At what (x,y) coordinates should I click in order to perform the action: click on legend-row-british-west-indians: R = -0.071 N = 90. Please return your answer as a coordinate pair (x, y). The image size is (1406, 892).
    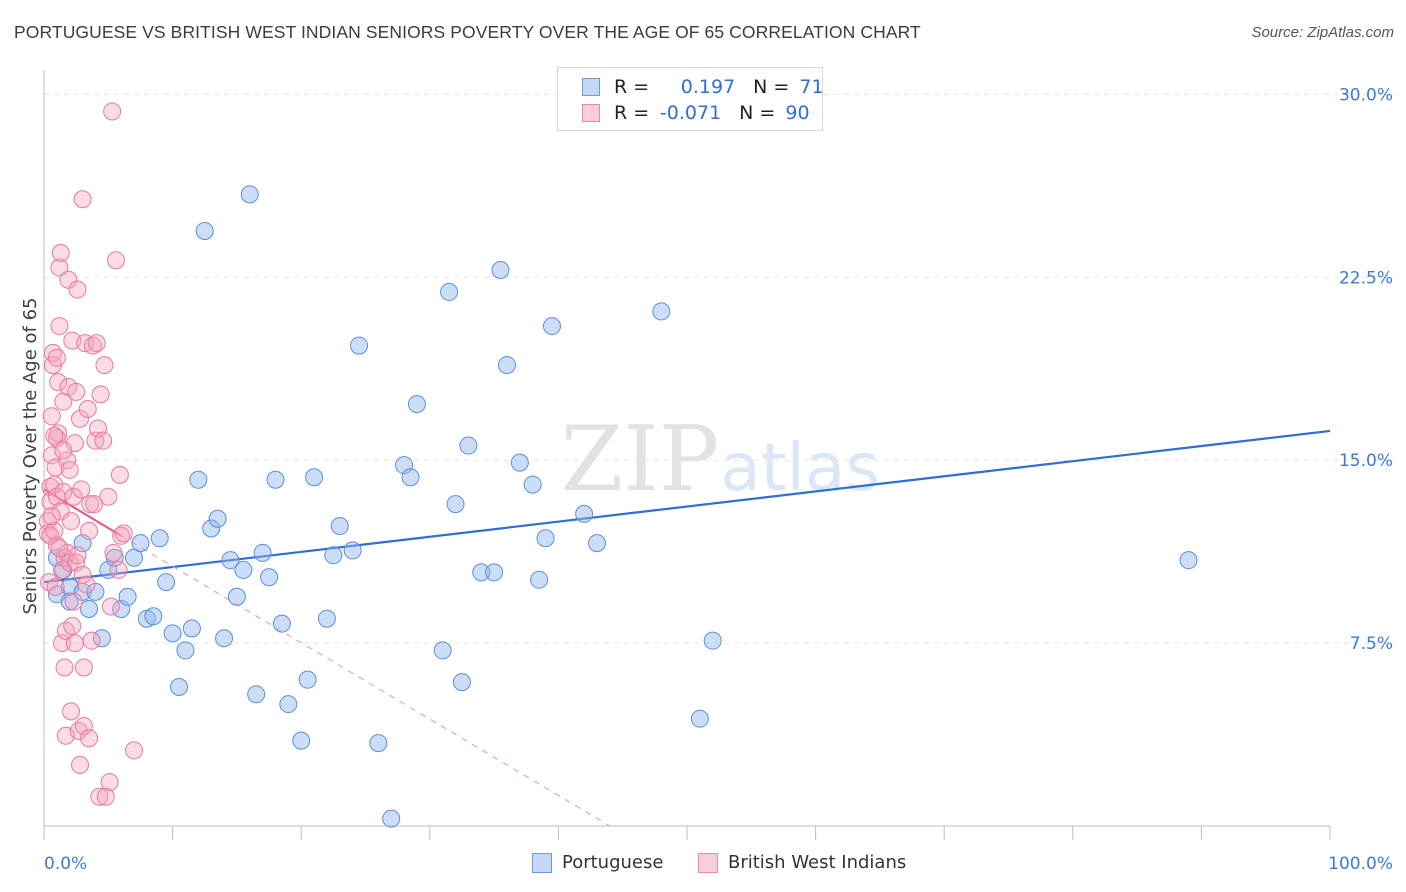
    Looking at the image, I should click on (696, 113).